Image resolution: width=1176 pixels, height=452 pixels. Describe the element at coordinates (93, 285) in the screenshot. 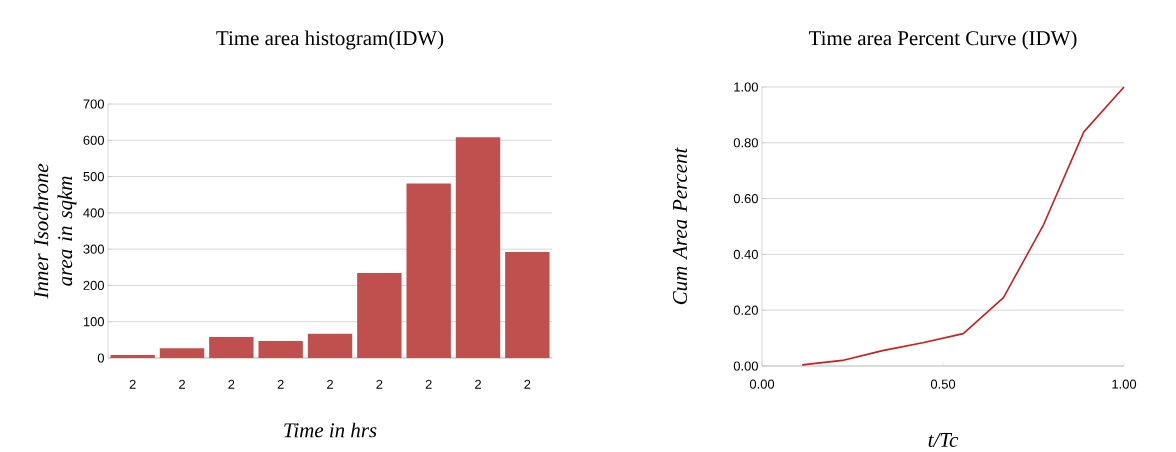

I see `y-tick-label: 200` at that location.